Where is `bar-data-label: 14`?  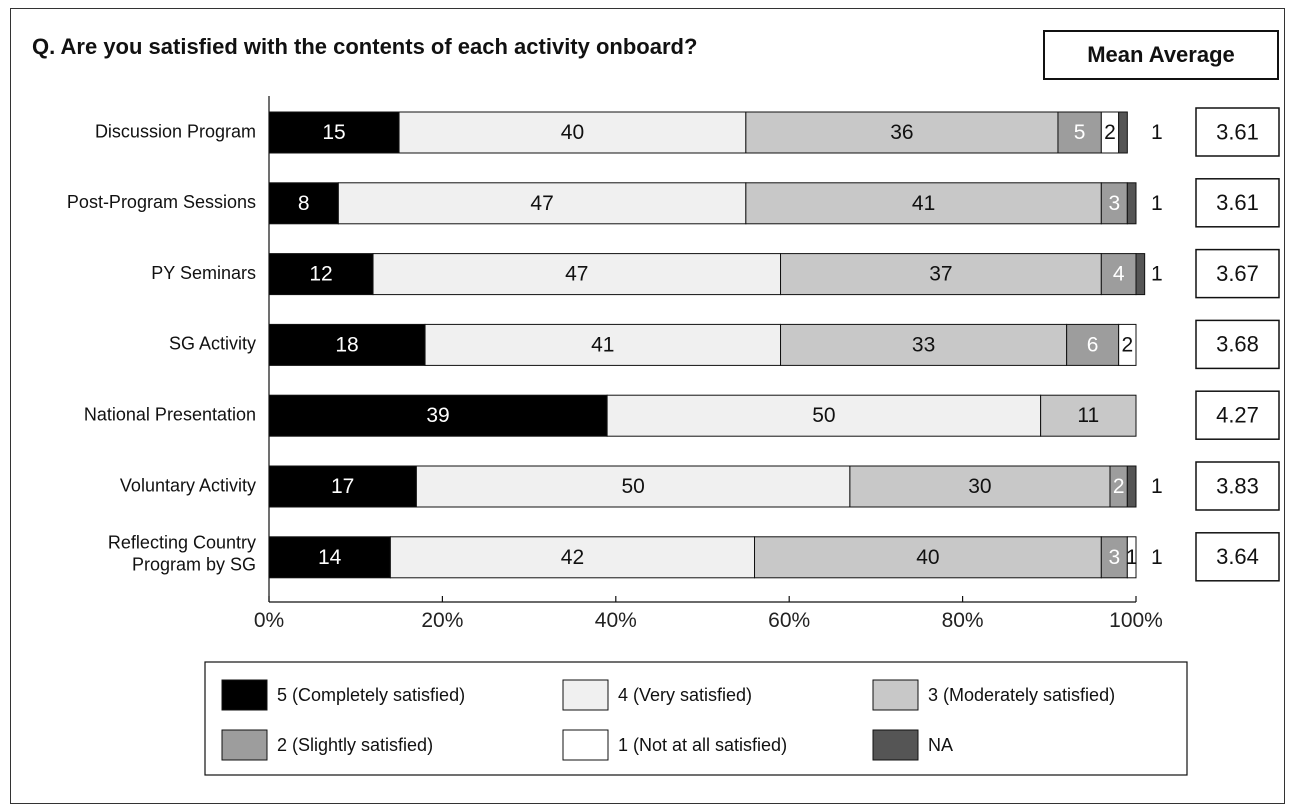 bar-data-label: 14 is located at coordinates (330, 557).